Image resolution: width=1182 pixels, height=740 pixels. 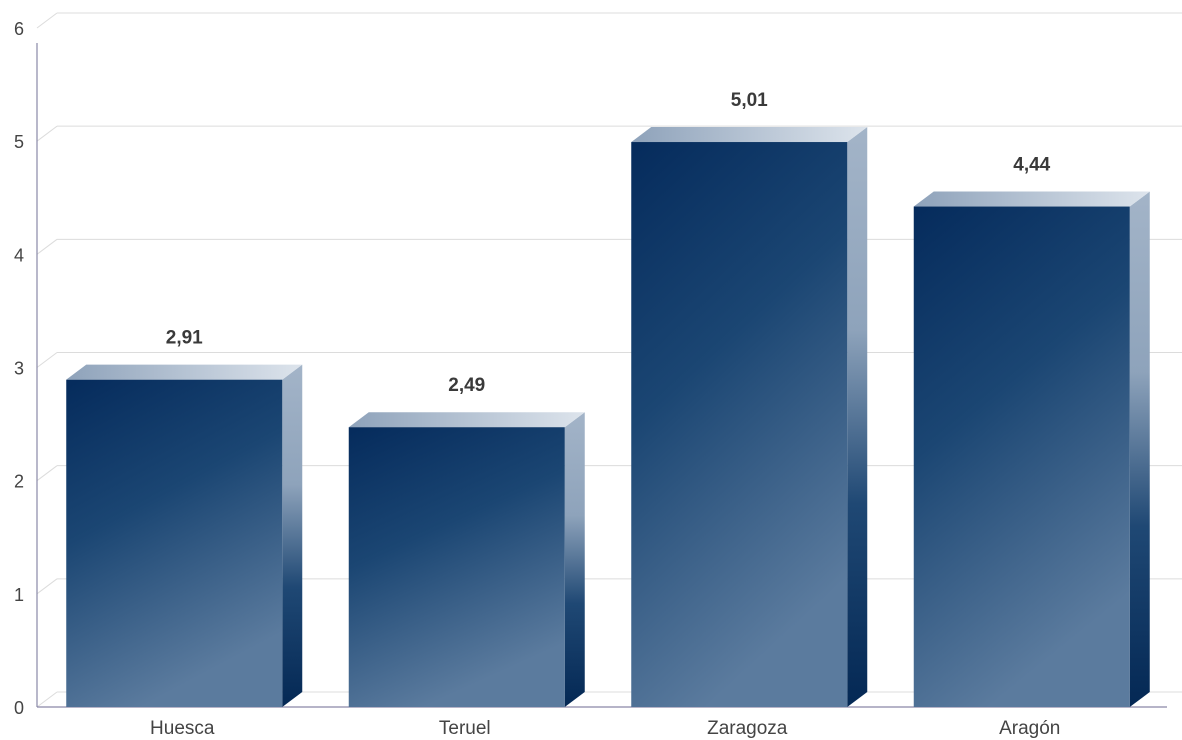 I want to click on data-label: 2,49, so click(x=466, y=385).